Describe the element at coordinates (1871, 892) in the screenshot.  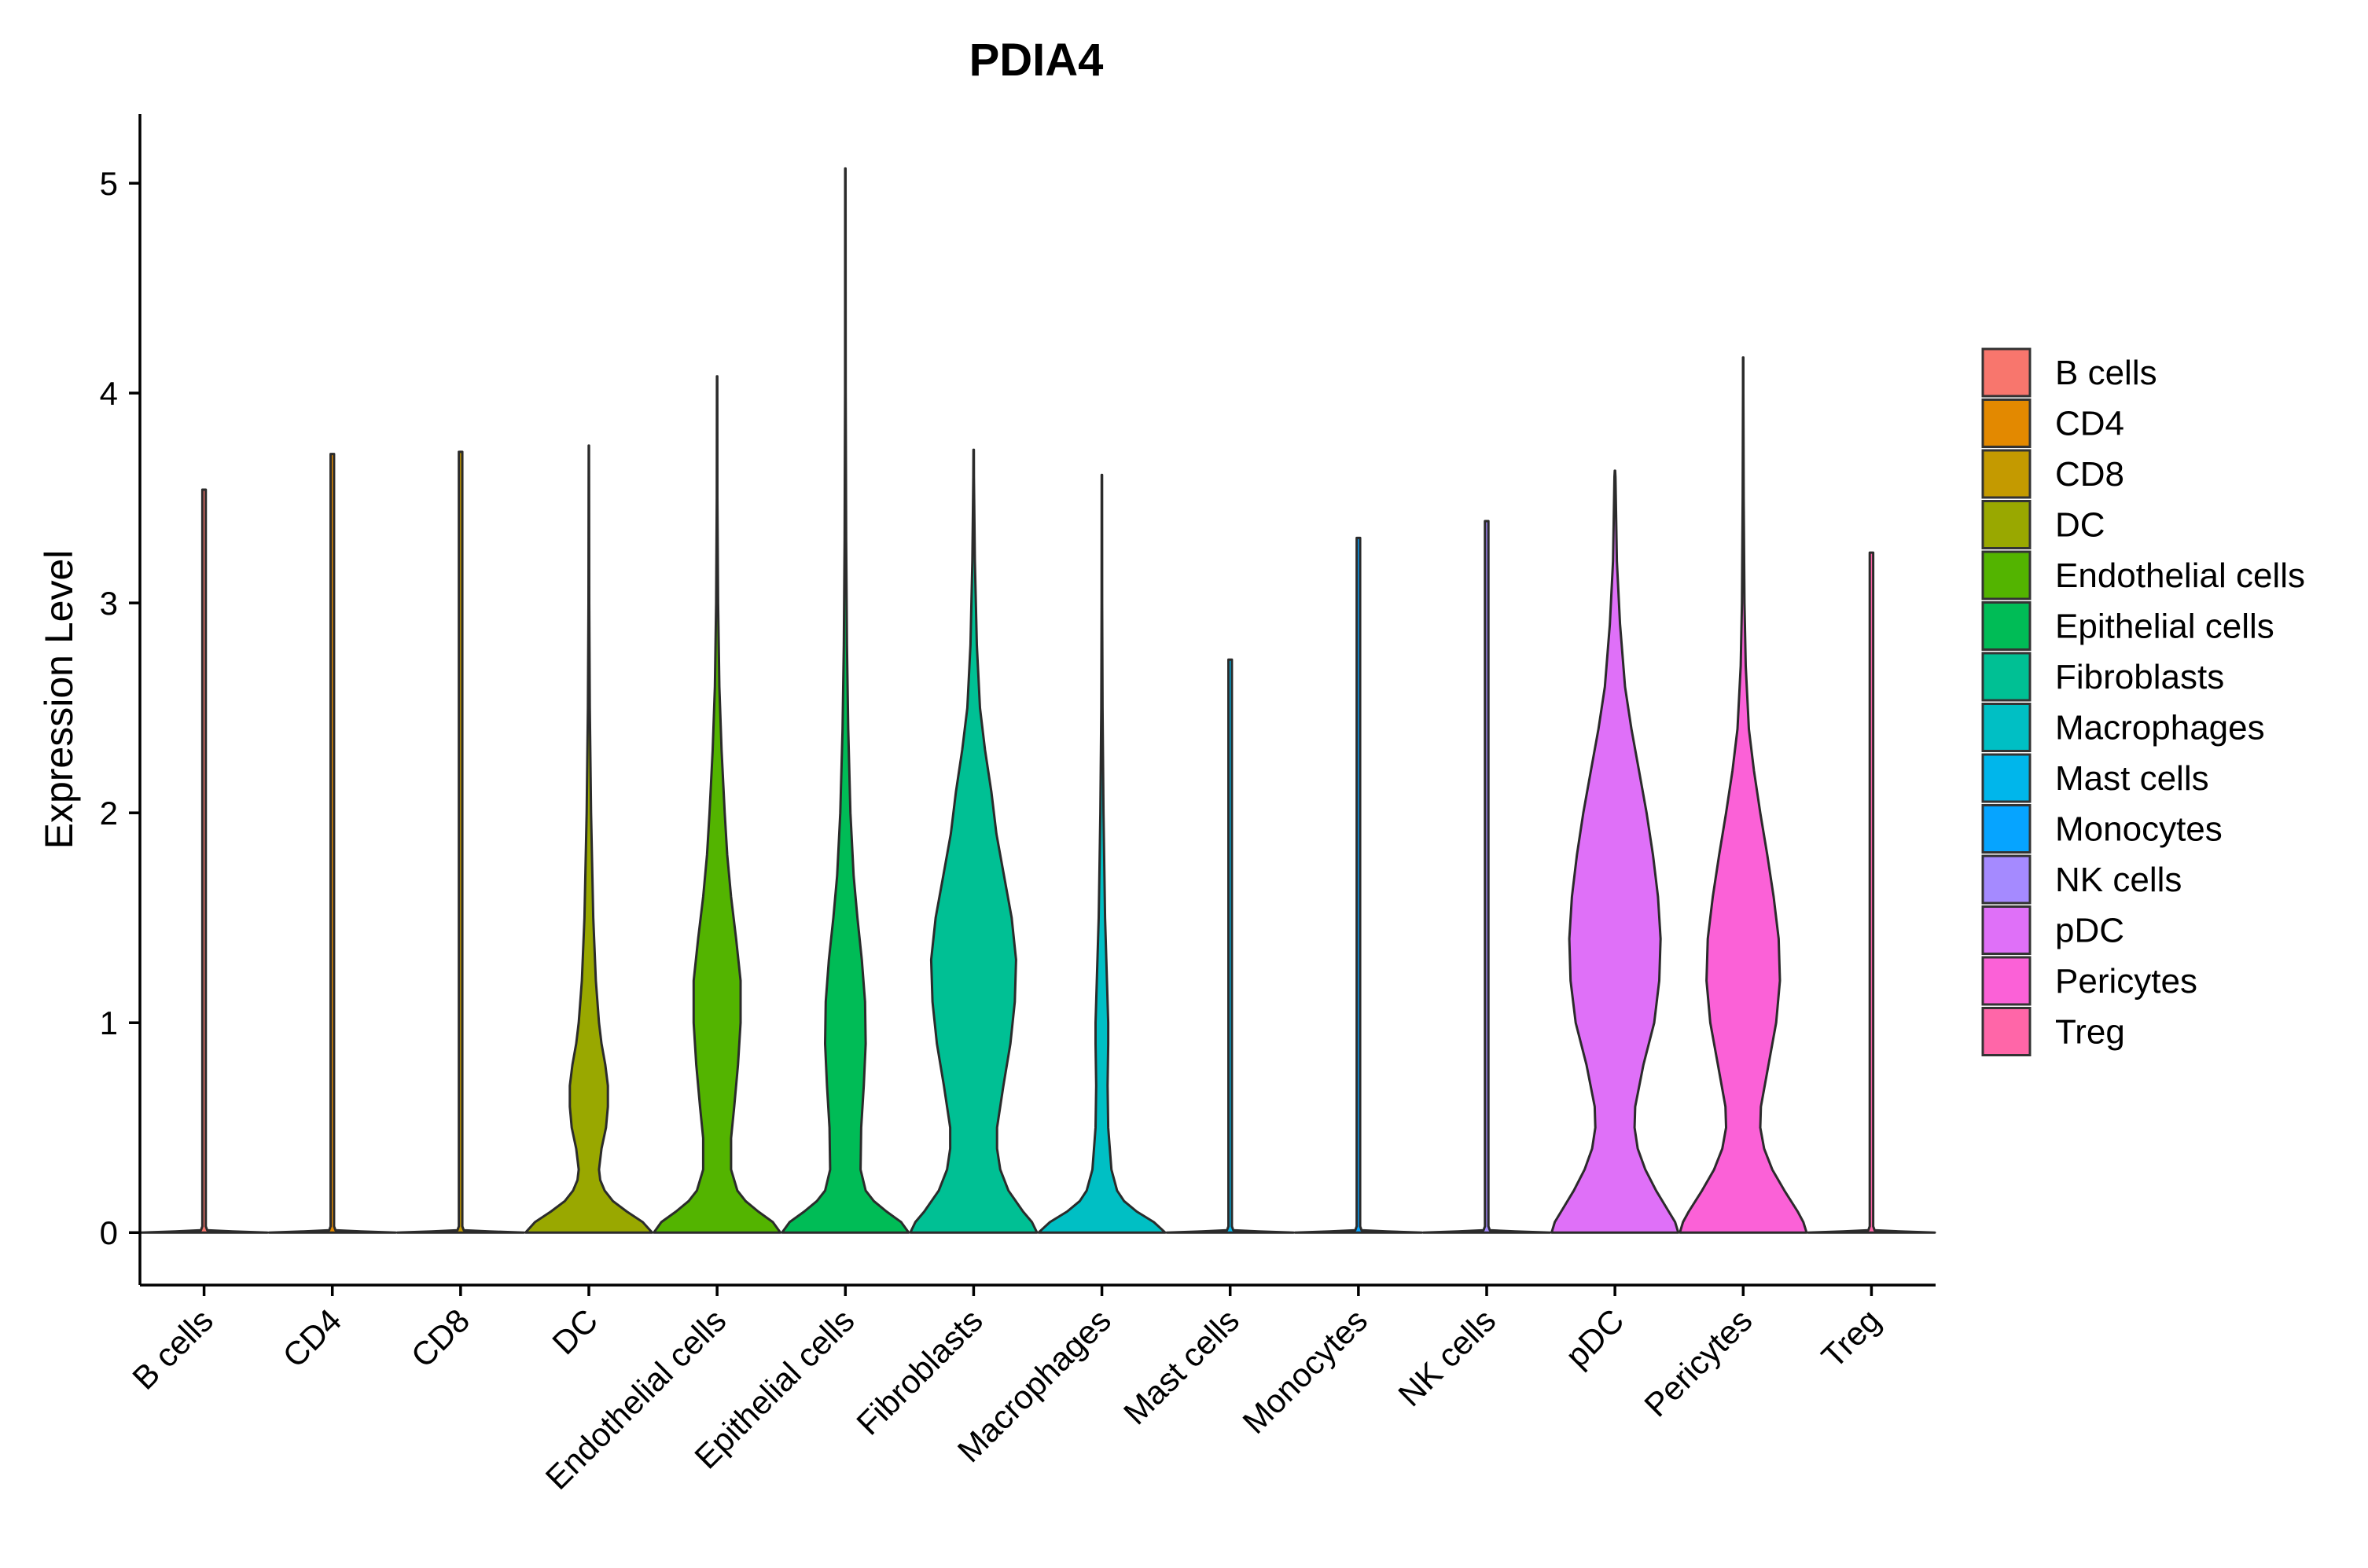
I see `violin-treg` at that location.